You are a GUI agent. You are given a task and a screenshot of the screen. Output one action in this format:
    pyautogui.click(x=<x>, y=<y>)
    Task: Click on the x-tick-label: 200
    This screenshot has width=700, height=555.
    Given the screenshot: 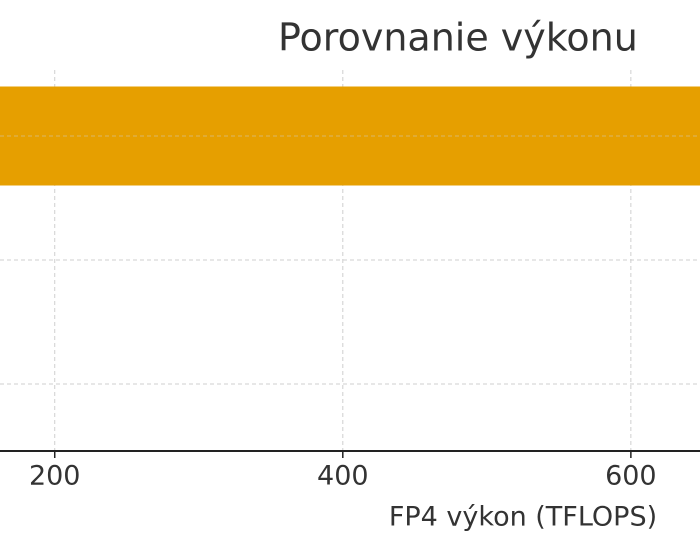 What is the action you would take?
    pyautogui.click(x=55, y=476)
    